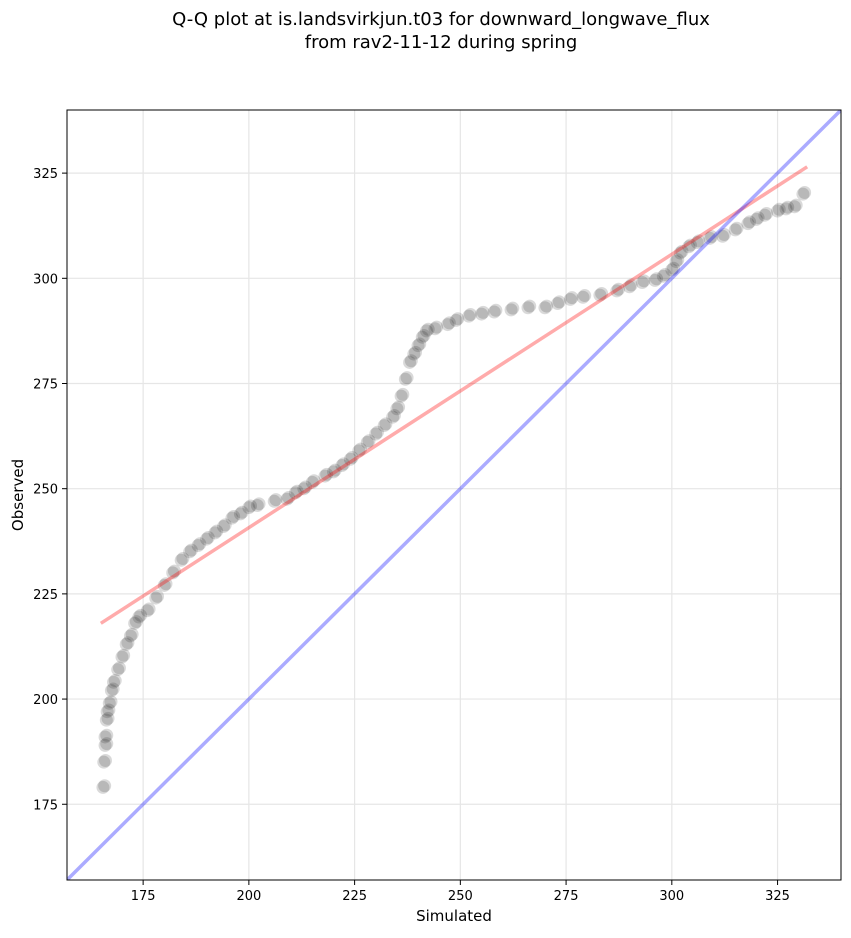 The height and width of the screenshot is (938, 851). What do you see at coordinates (45, 490) in the screenshot?
I see `y-tick-label: 250` at bounding box center [45, 490].